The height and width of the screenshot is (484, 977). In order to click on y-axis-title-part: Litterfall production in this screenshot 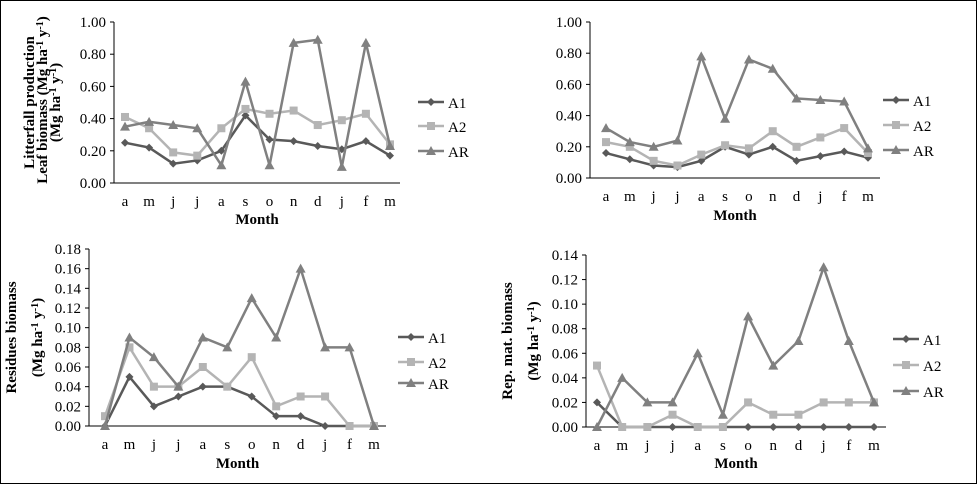, I will do `click(30, 102)`.